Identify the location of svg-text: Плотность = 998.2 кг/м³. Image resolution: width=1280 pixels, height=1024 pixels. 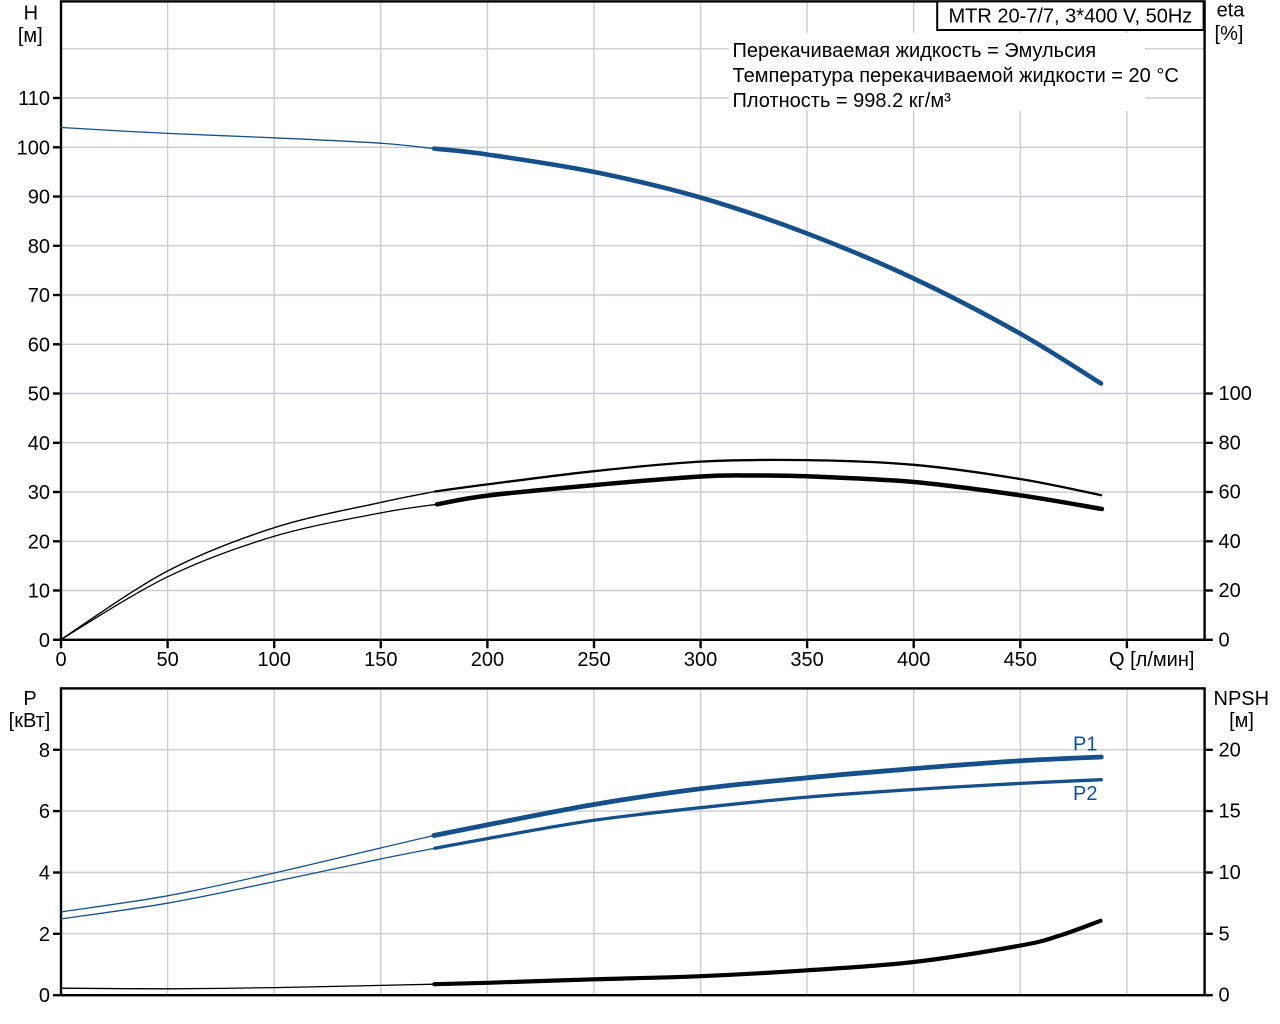
(842, 101).